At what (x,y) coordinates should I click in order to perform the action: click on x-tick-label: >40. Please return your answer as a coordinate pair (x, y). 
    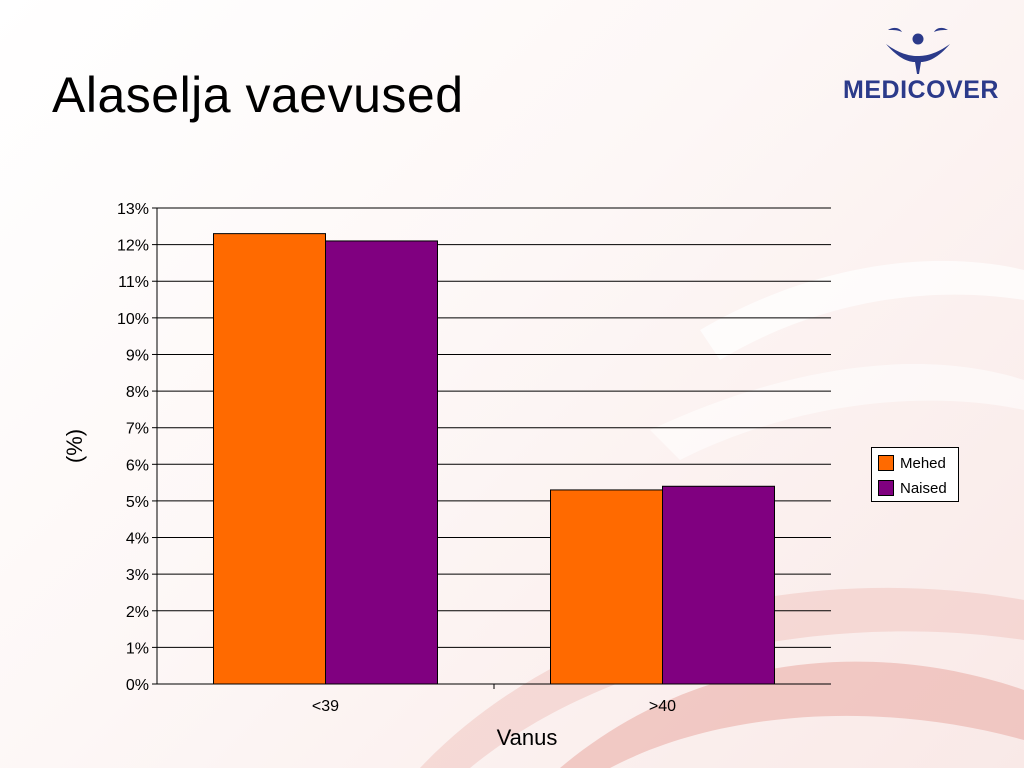
    Looking at the image, I should click on (662, 706).